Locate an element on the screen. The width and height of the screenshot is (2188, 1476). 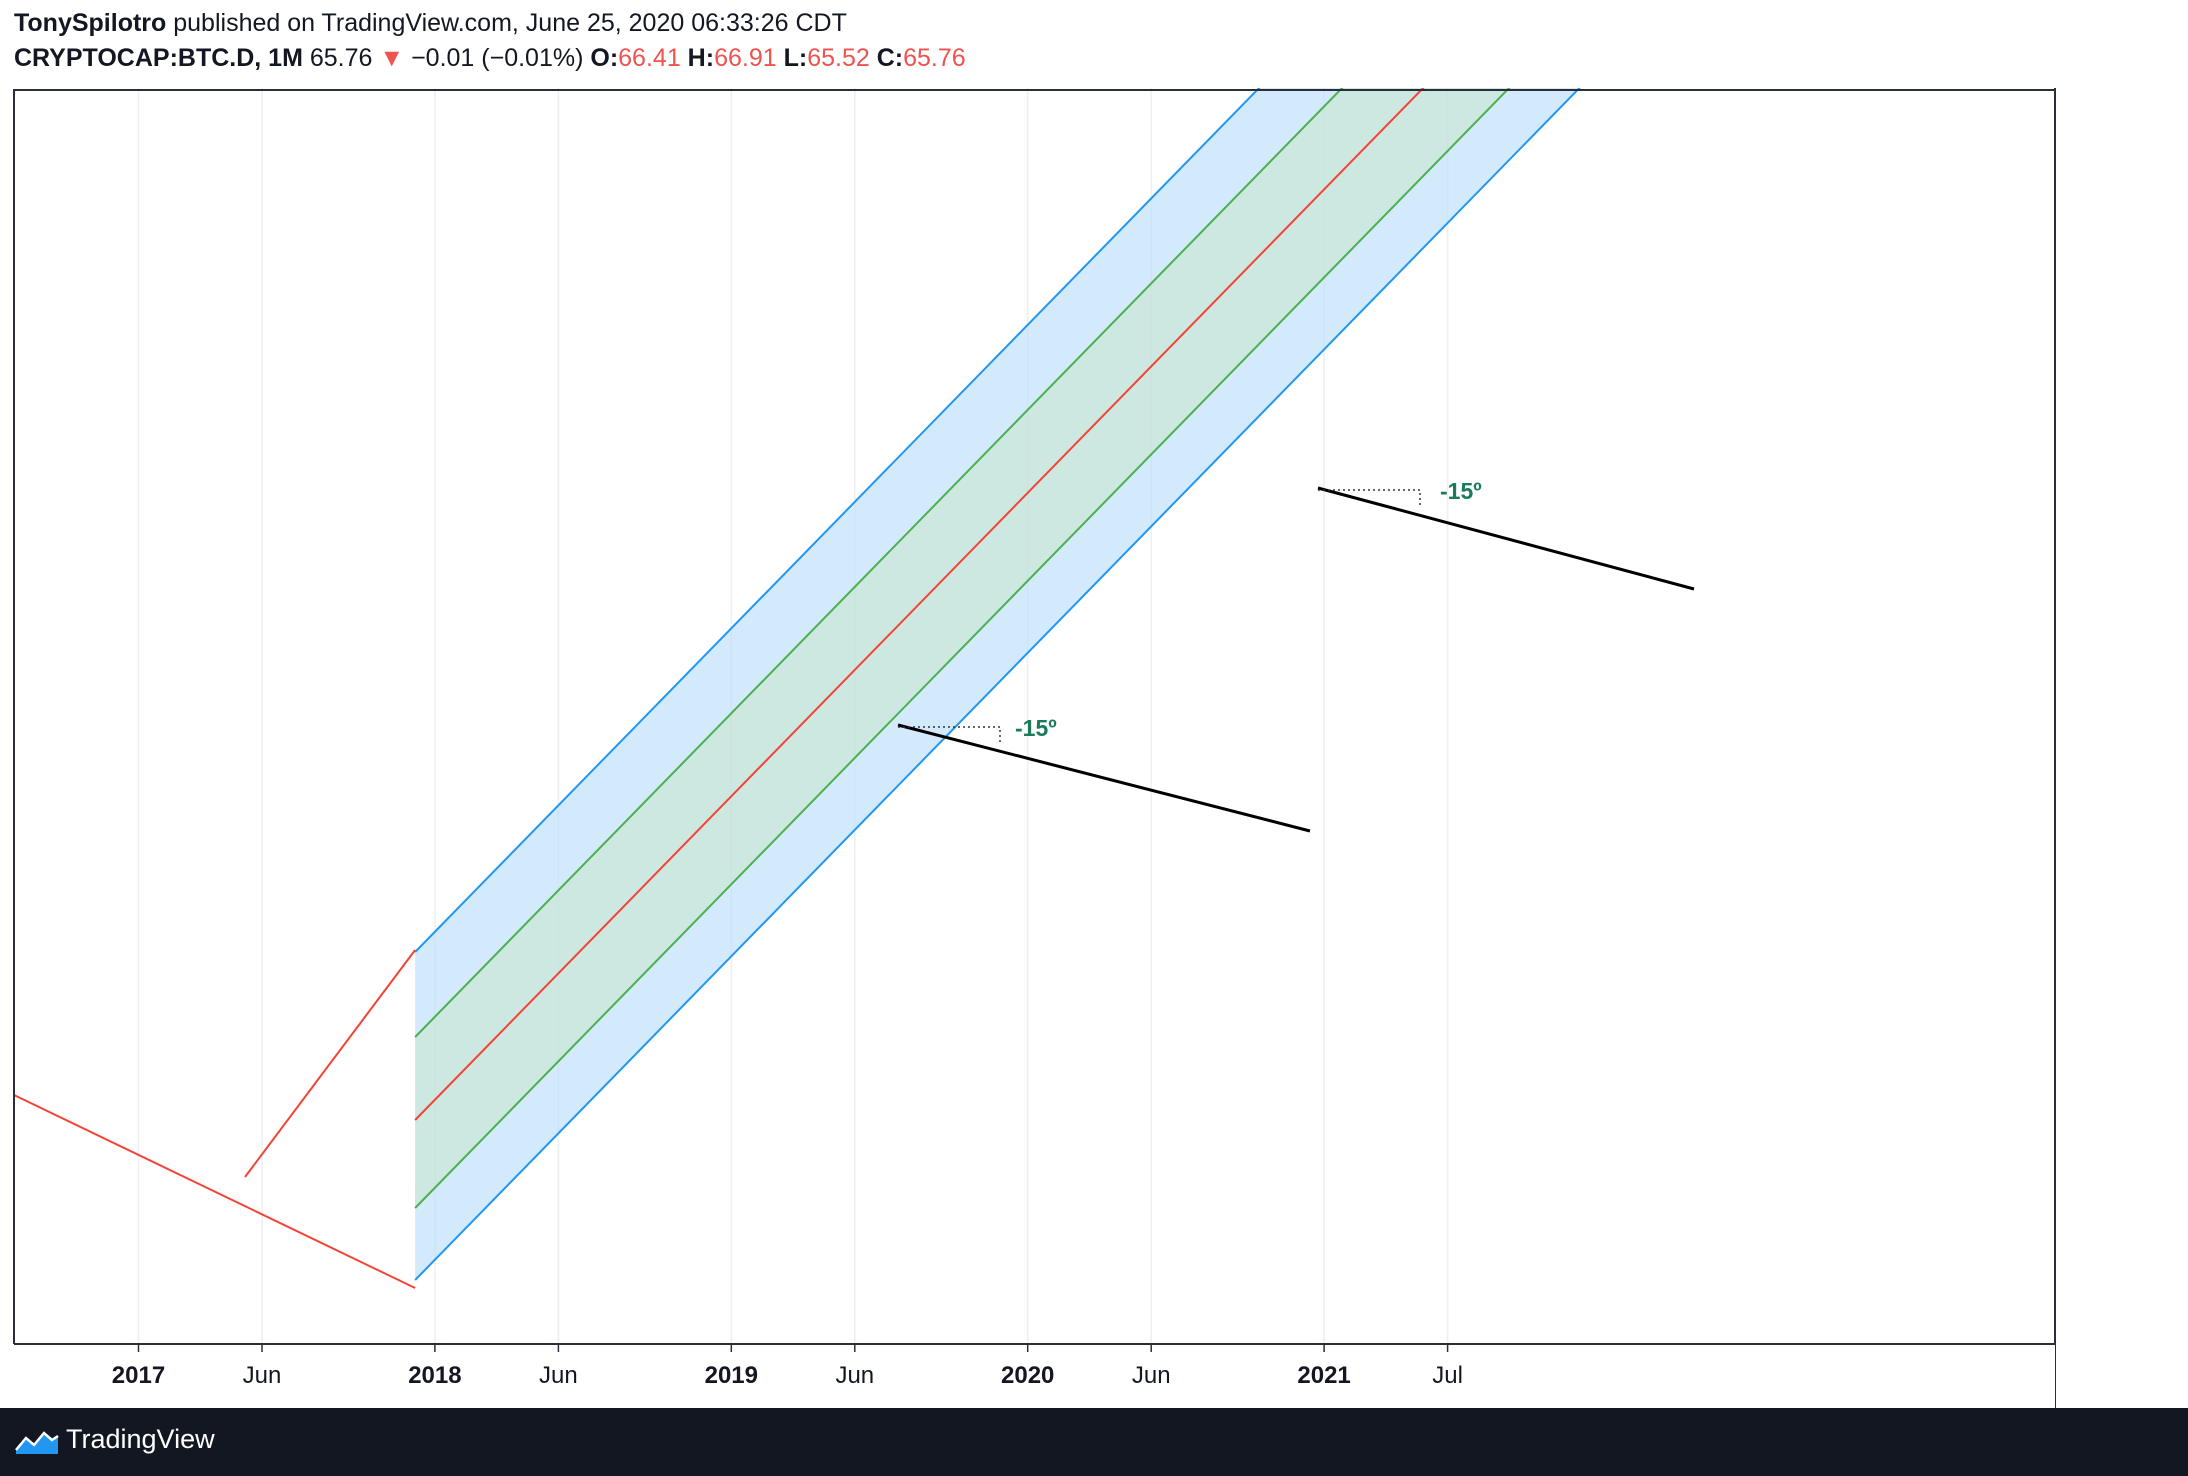
pitchfork-lines is located at coordinates (214, 1119).